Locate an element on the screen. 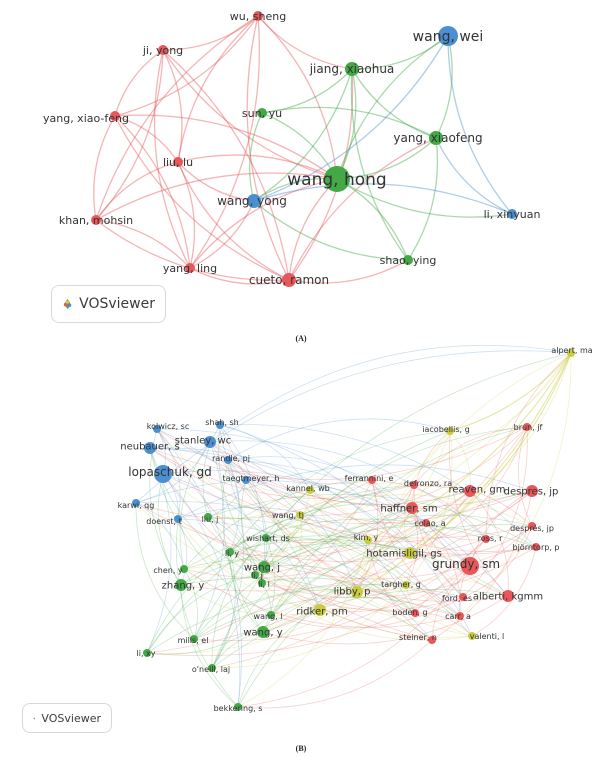 The width and height of the screenshot is (602, 757). node-stanley_wc is located at coordinates (210, 442).